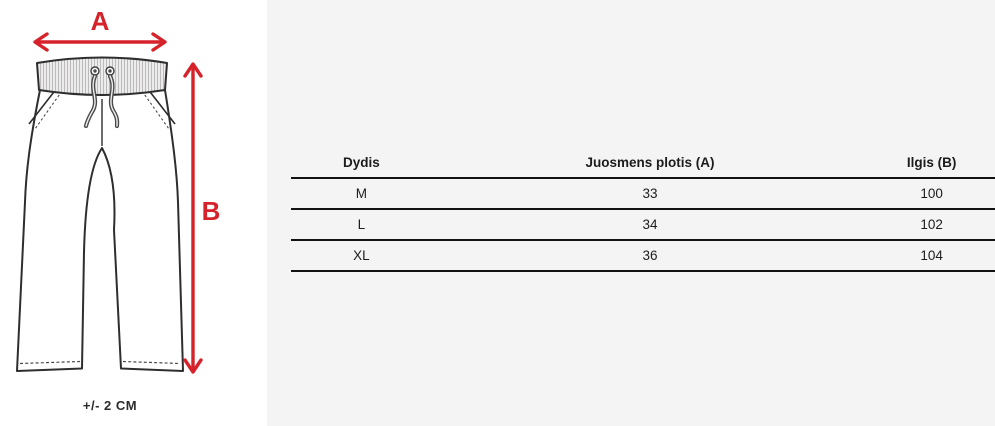 The width and height of the screenshot is (995, 426). Describe the element at coordinates (101, 101) in the screenshot. I see `drawstrings` at that location.